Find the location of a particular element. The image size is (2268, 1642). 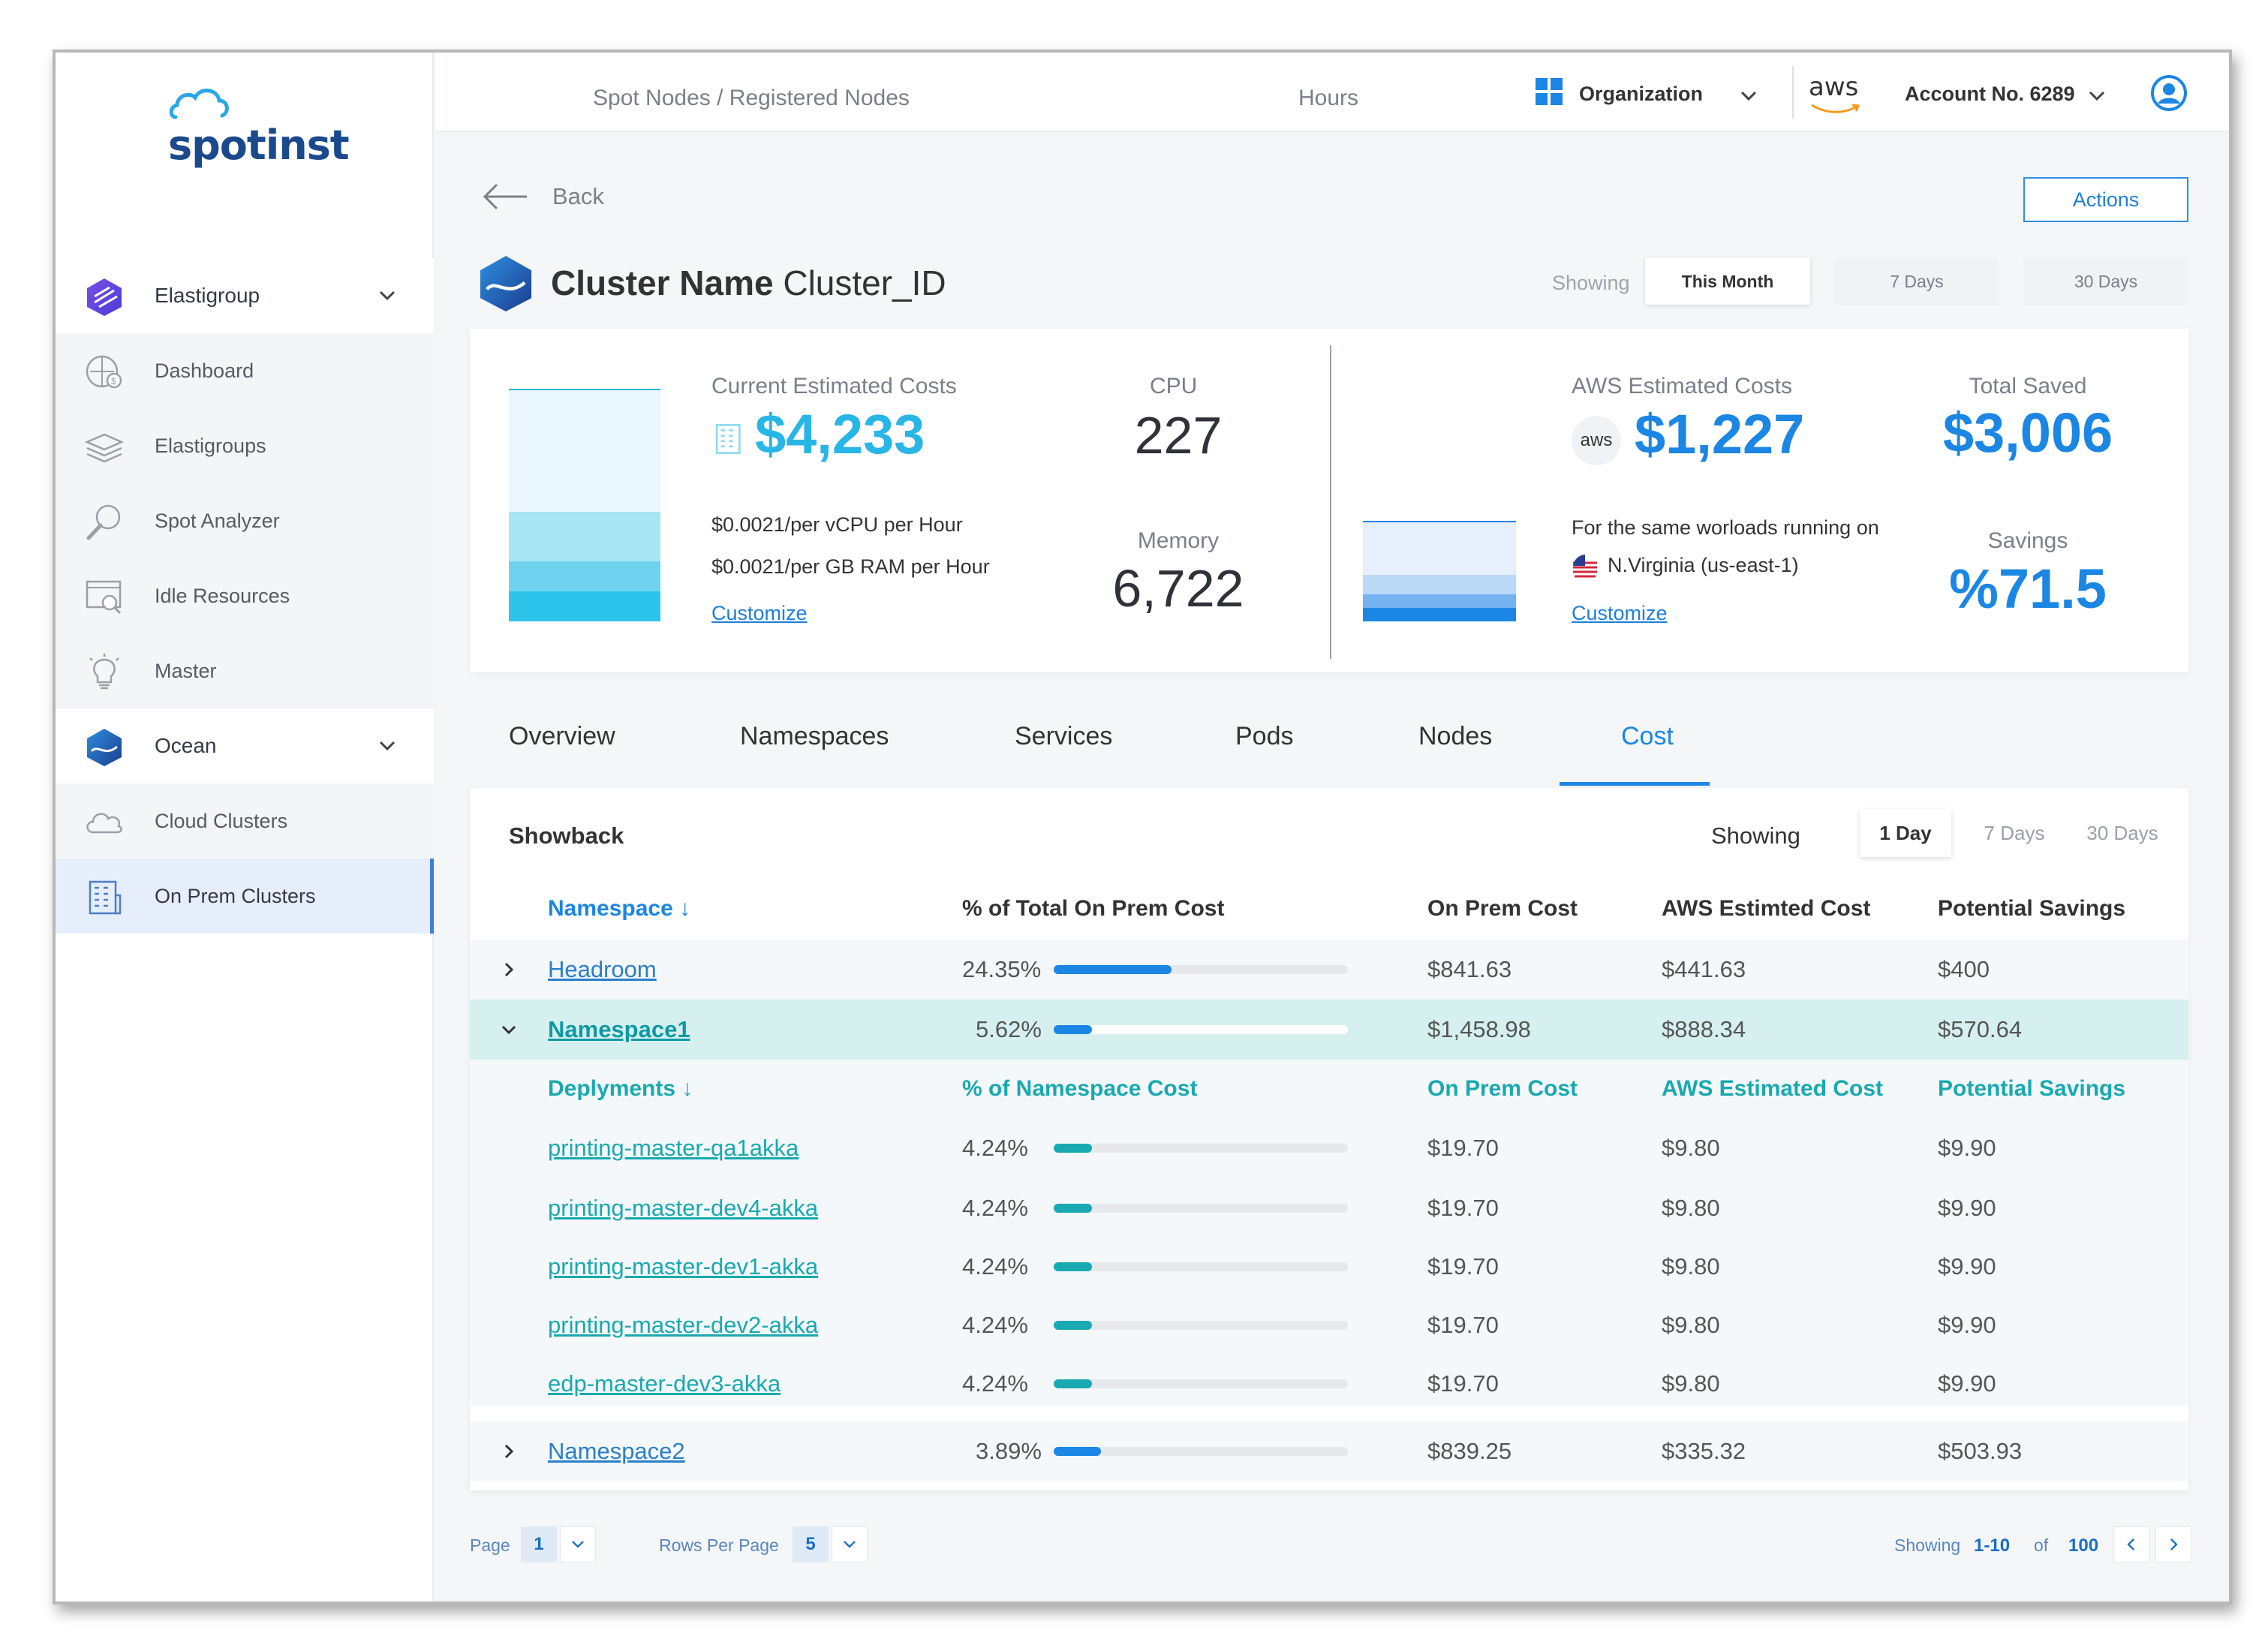

savings-label: Savings is located at coordinates (2028, 540).